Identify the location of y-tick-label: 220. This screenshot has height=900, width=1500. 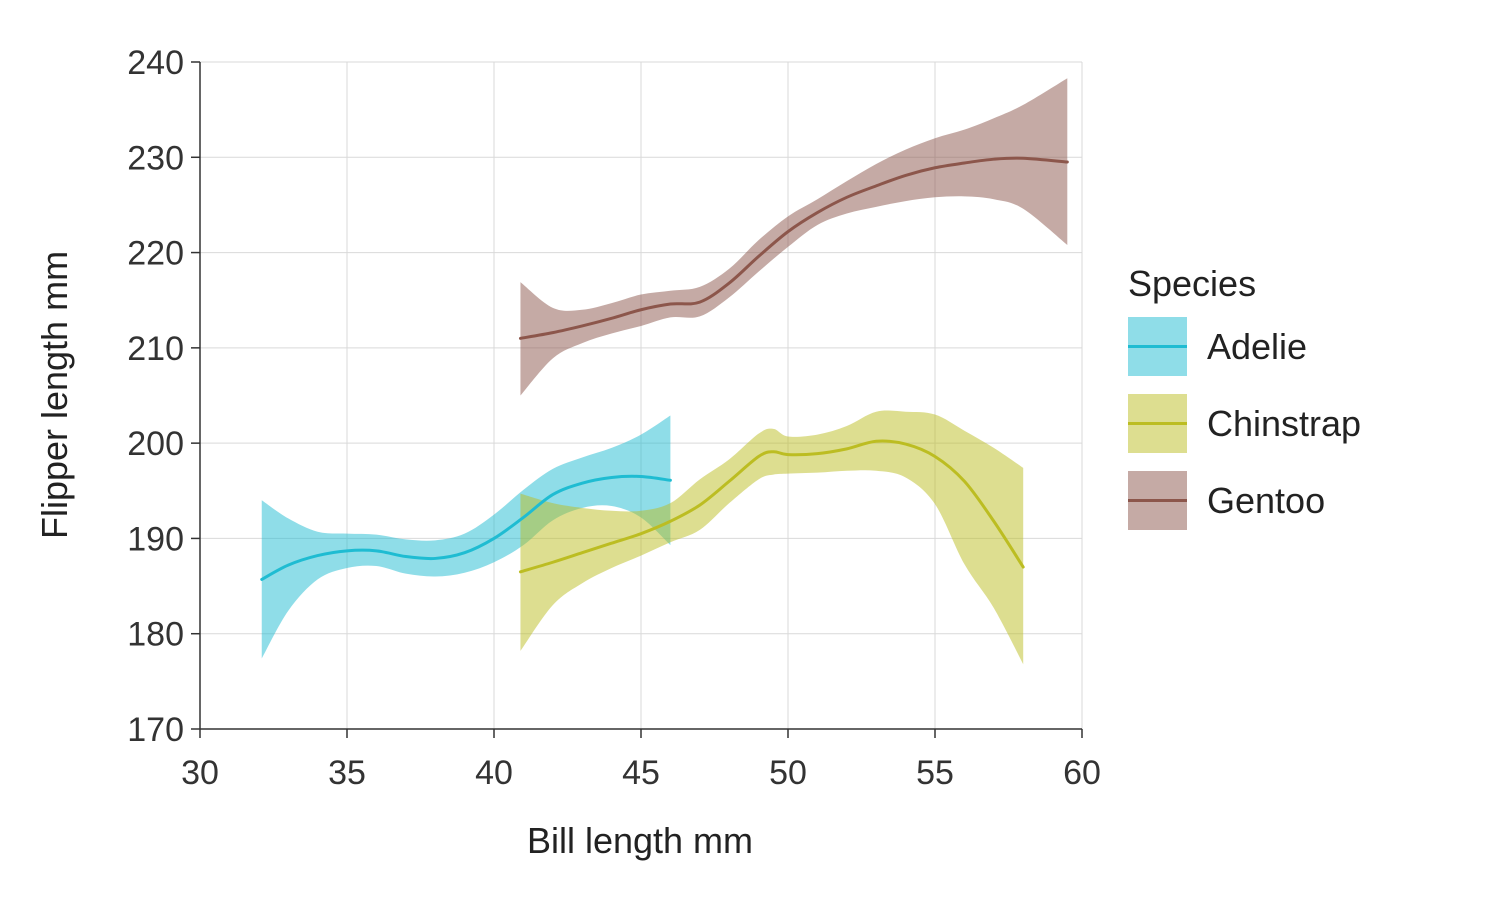
(155, 254).